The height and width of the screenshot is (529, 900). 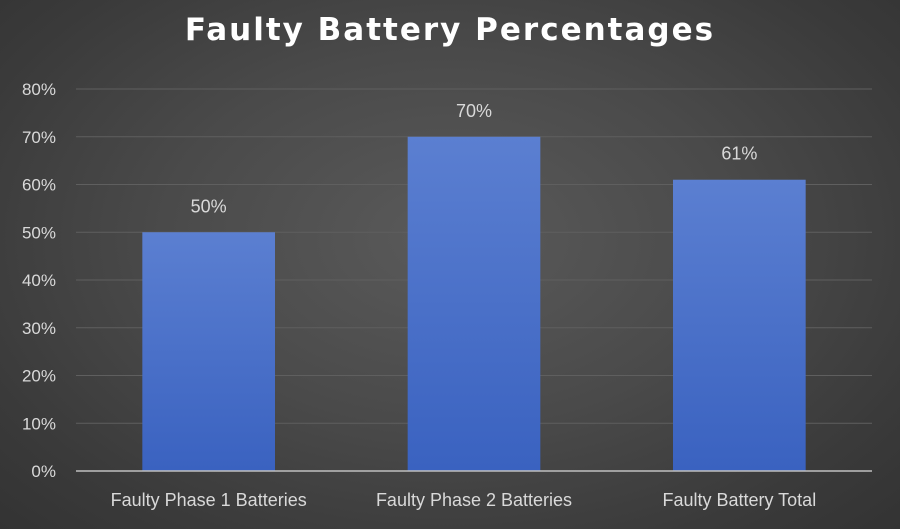 What do you see at coordinates (39, 280) in the screenshot?
I see `y-tick-label: 40%` at bounding box center [39, 280].